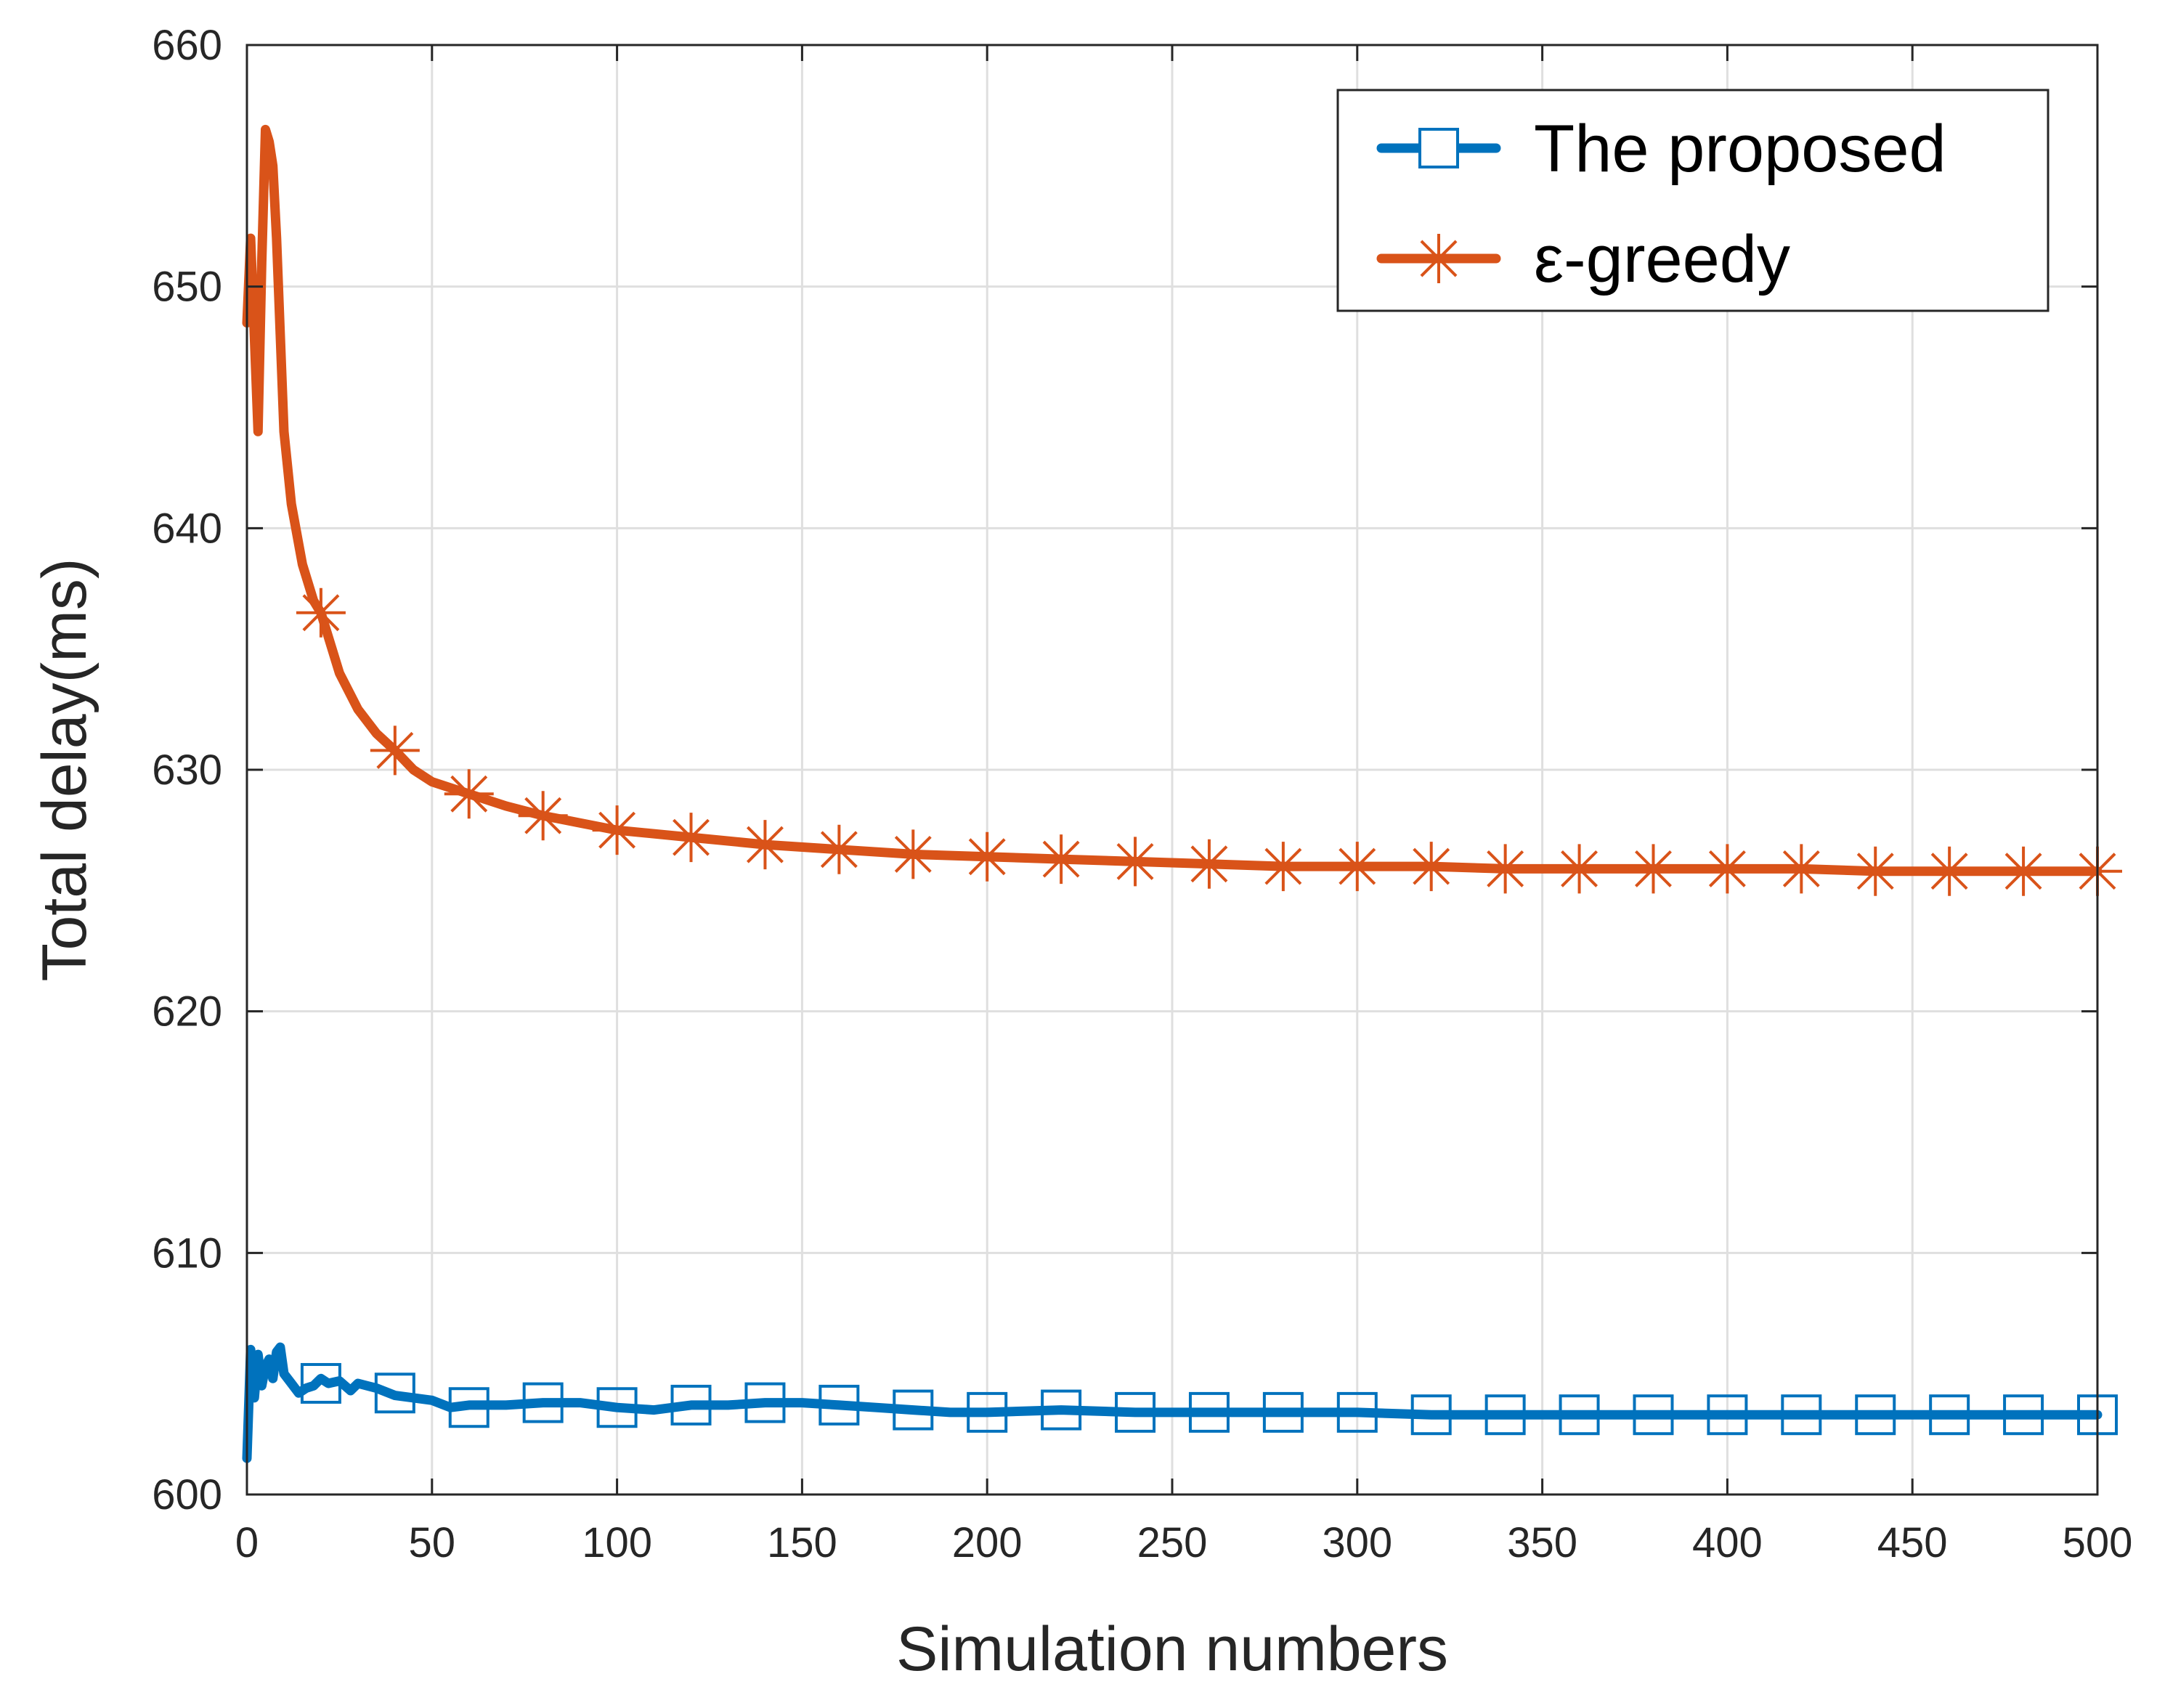 Image resolution: width=2157 pixels, height=1708 pixels. What do you see at coordinates (1542, 1542) in the screenshot?
I see `x-tick-label: 350` at bounding box center [1542, 1542].